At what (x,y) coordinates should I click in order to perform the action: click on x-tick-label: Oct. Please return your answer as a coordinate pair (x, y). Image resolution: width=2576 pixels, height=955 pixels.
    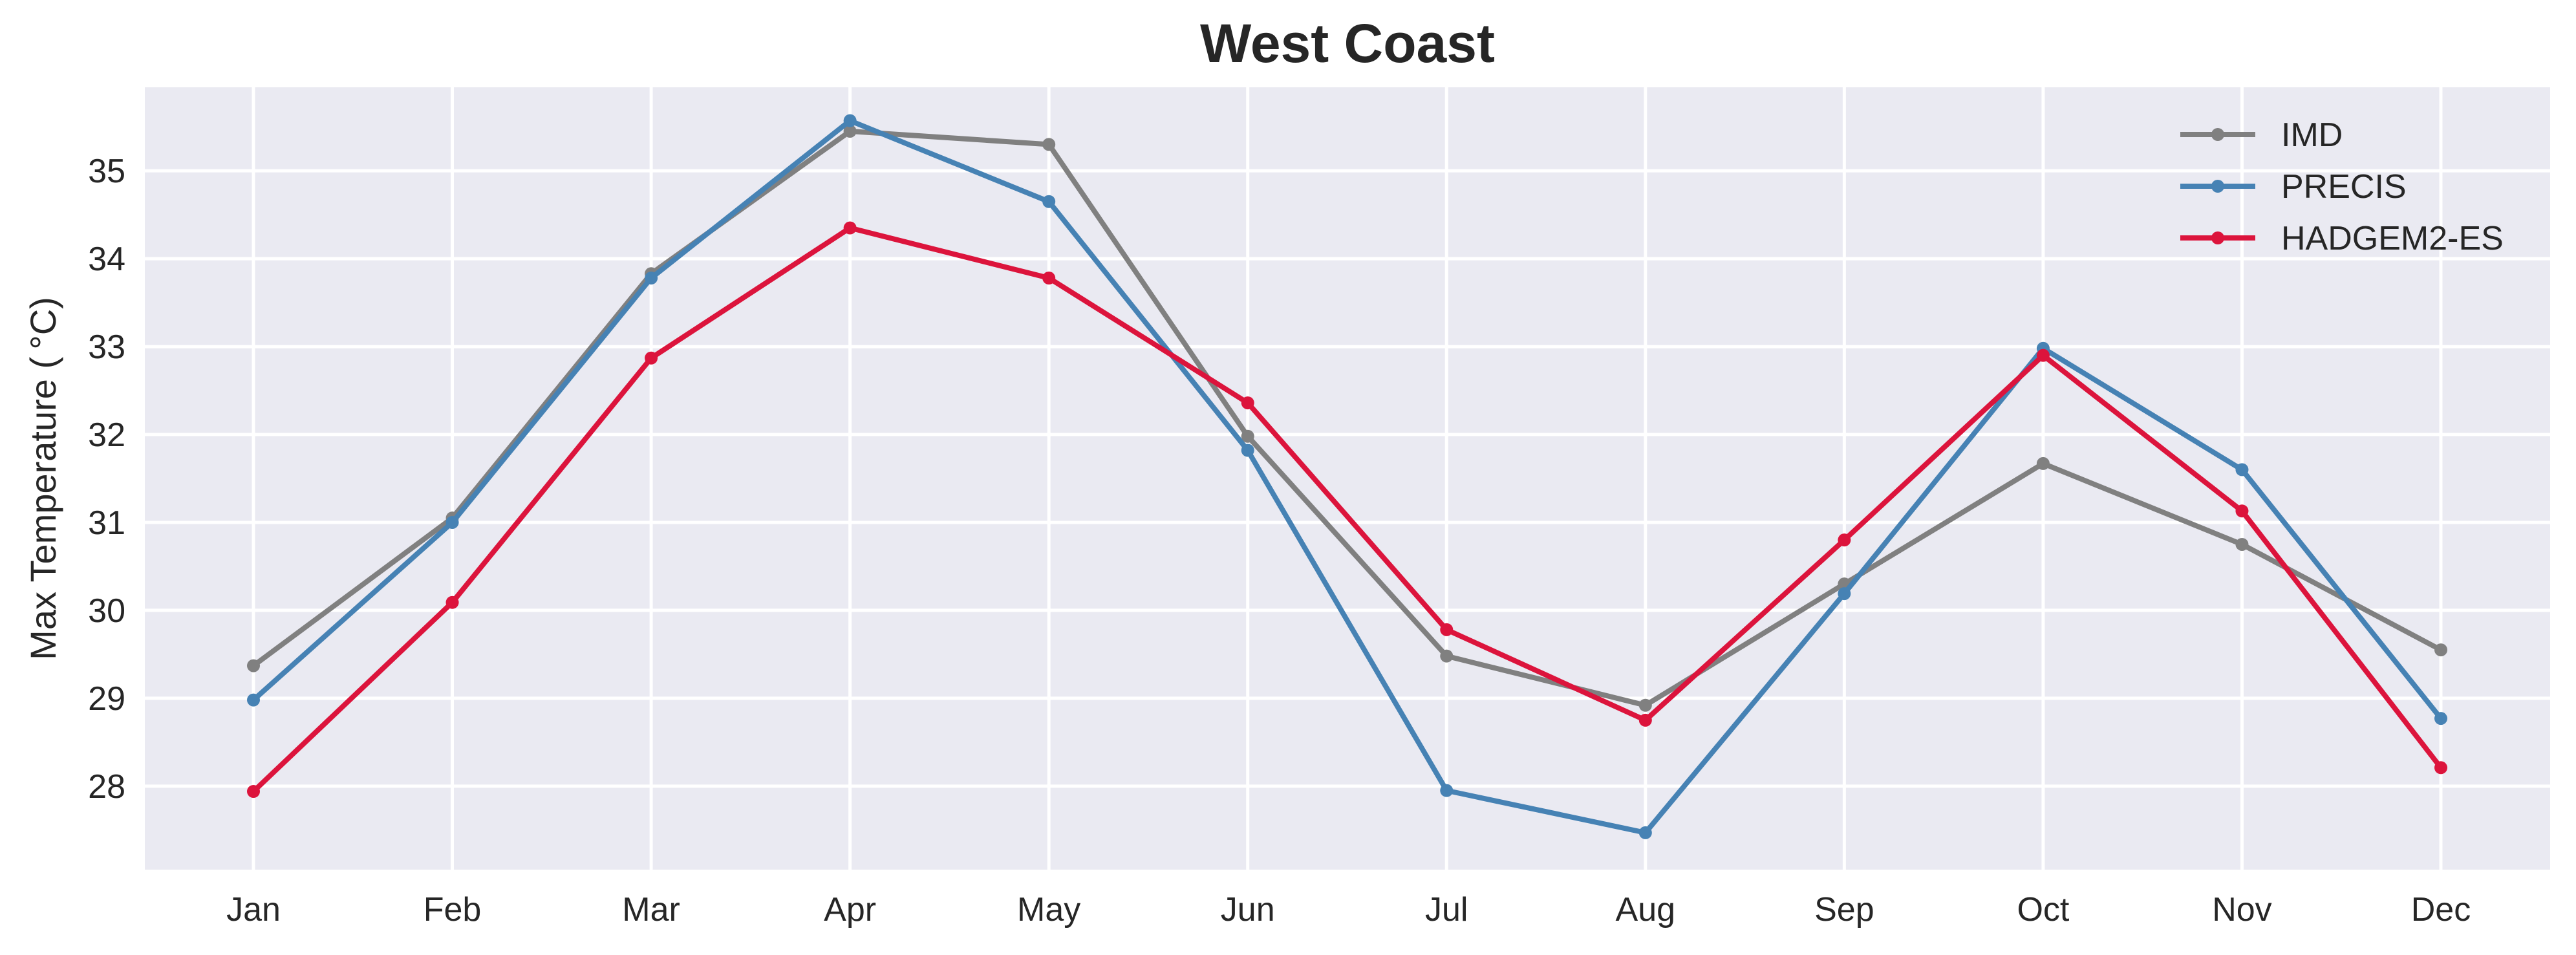
    Looking at the image, I should click on (2043, 909).